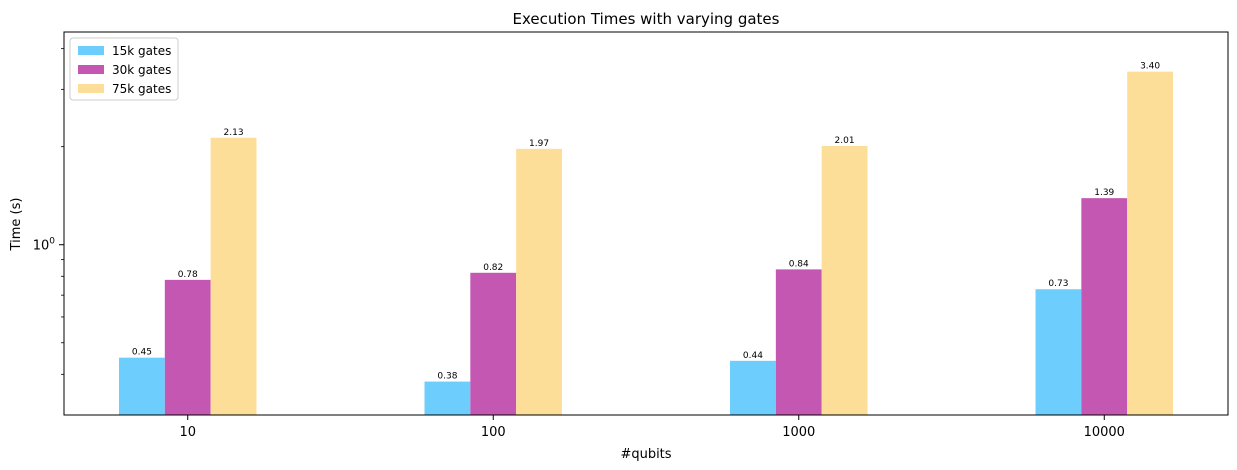 The image size is (1237, 470). I want to click on y-axis-label: Time (s), so click(16, 225).